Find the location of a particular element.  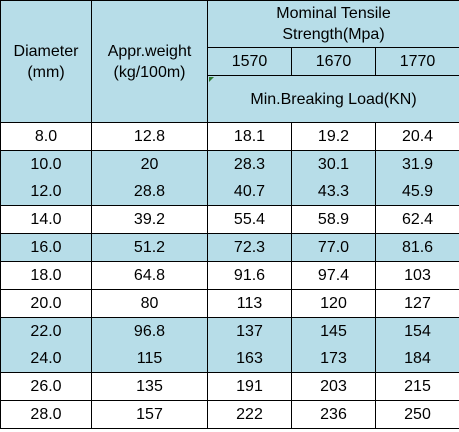

load-1770-cell: 45.9 is located at coordinates (416, 192).